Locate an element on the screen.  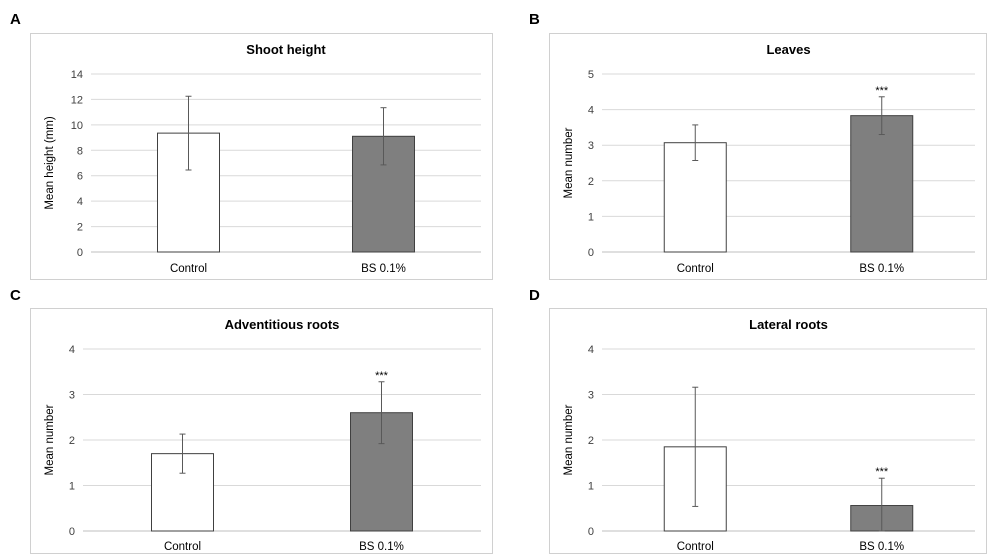
panel-letter-c: C is located at coordinates (15, 295).